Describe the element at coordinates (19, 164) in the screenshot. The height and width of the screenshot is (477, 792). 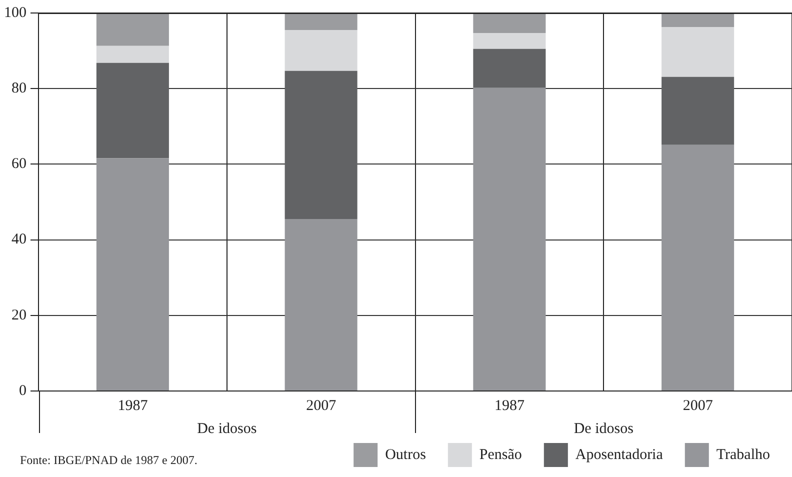
I see `y-tick-label: 60` at that location.